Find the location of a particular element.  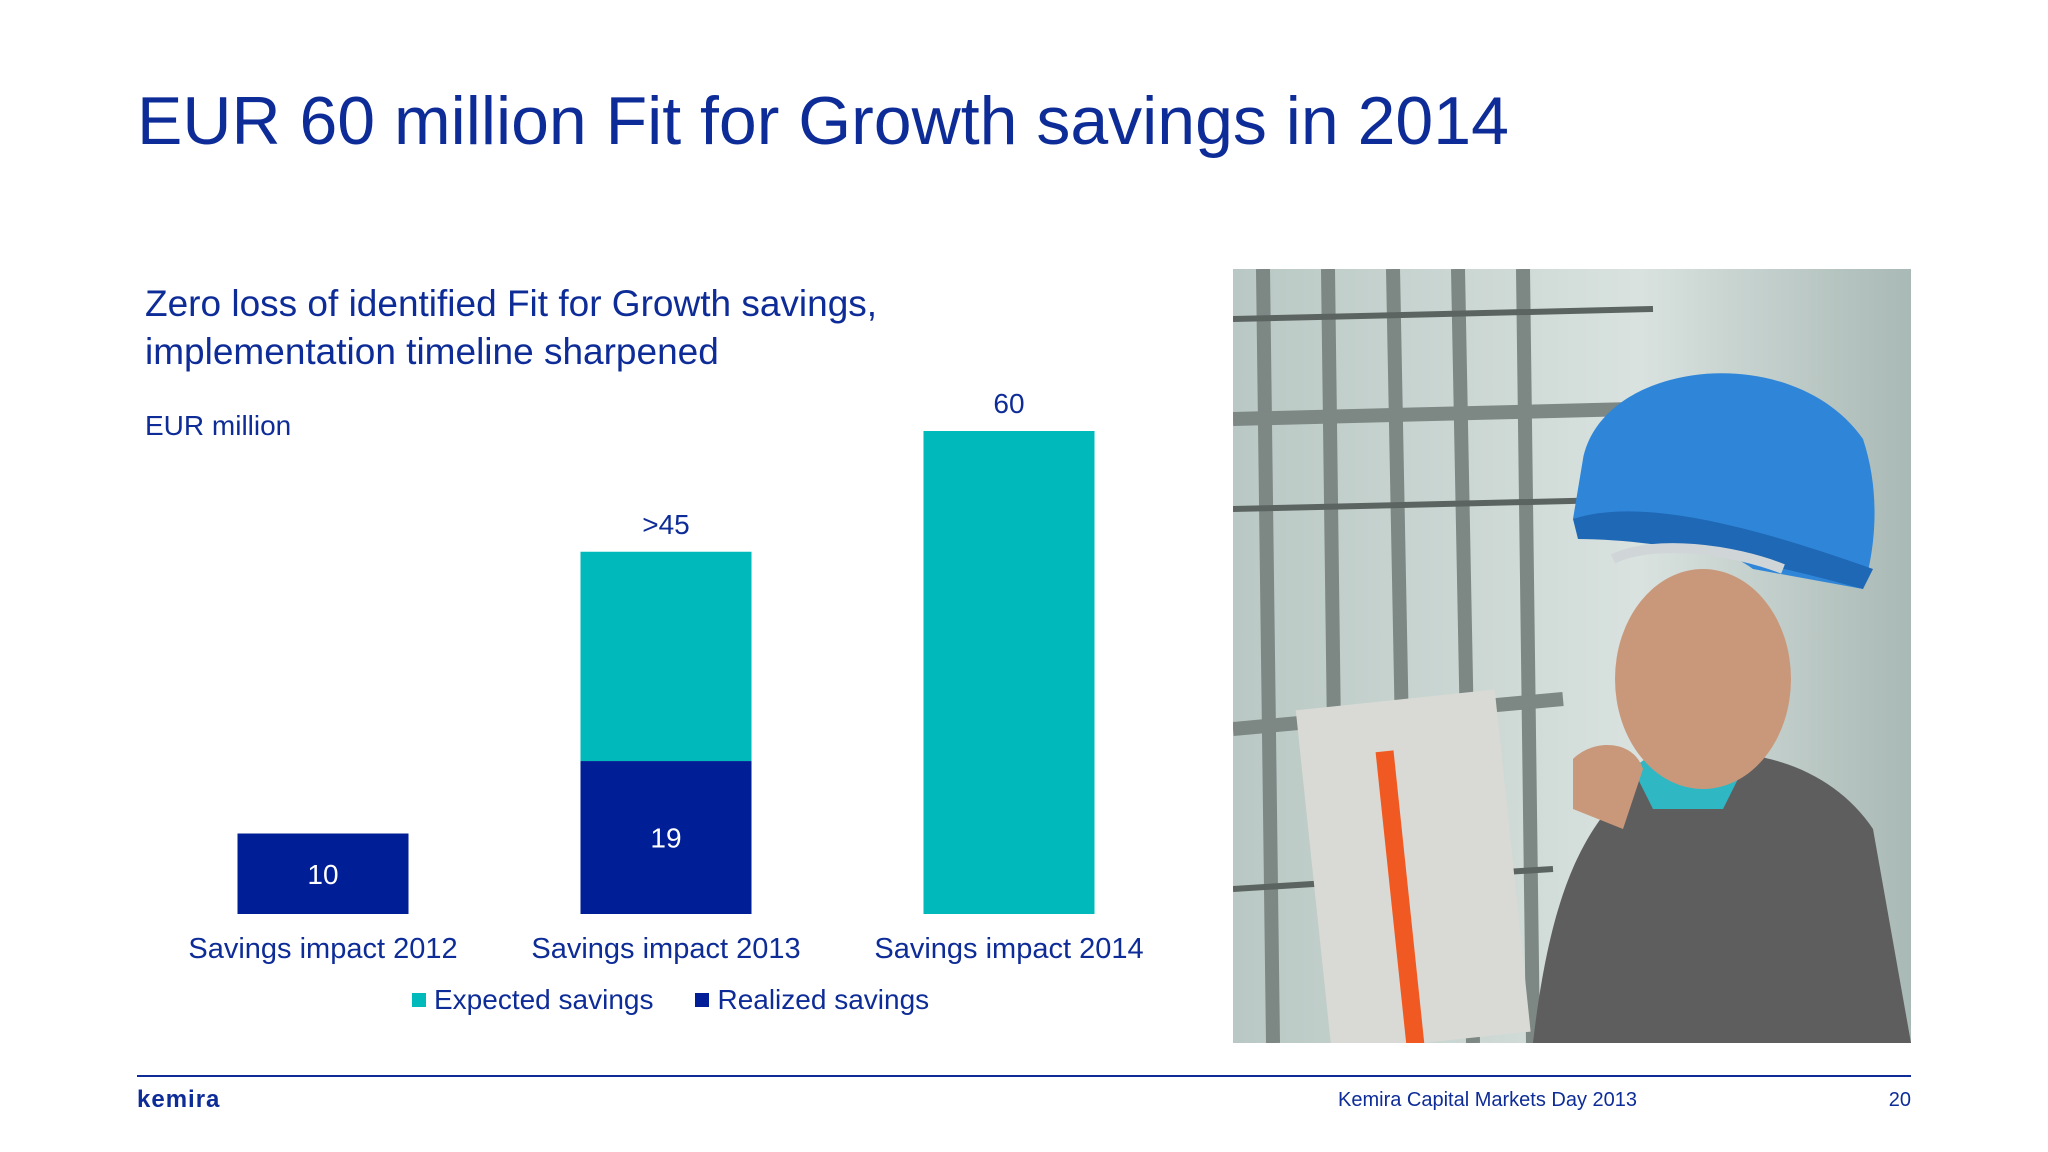

legend-swatch-expected is located at coordinates (419, 1000).